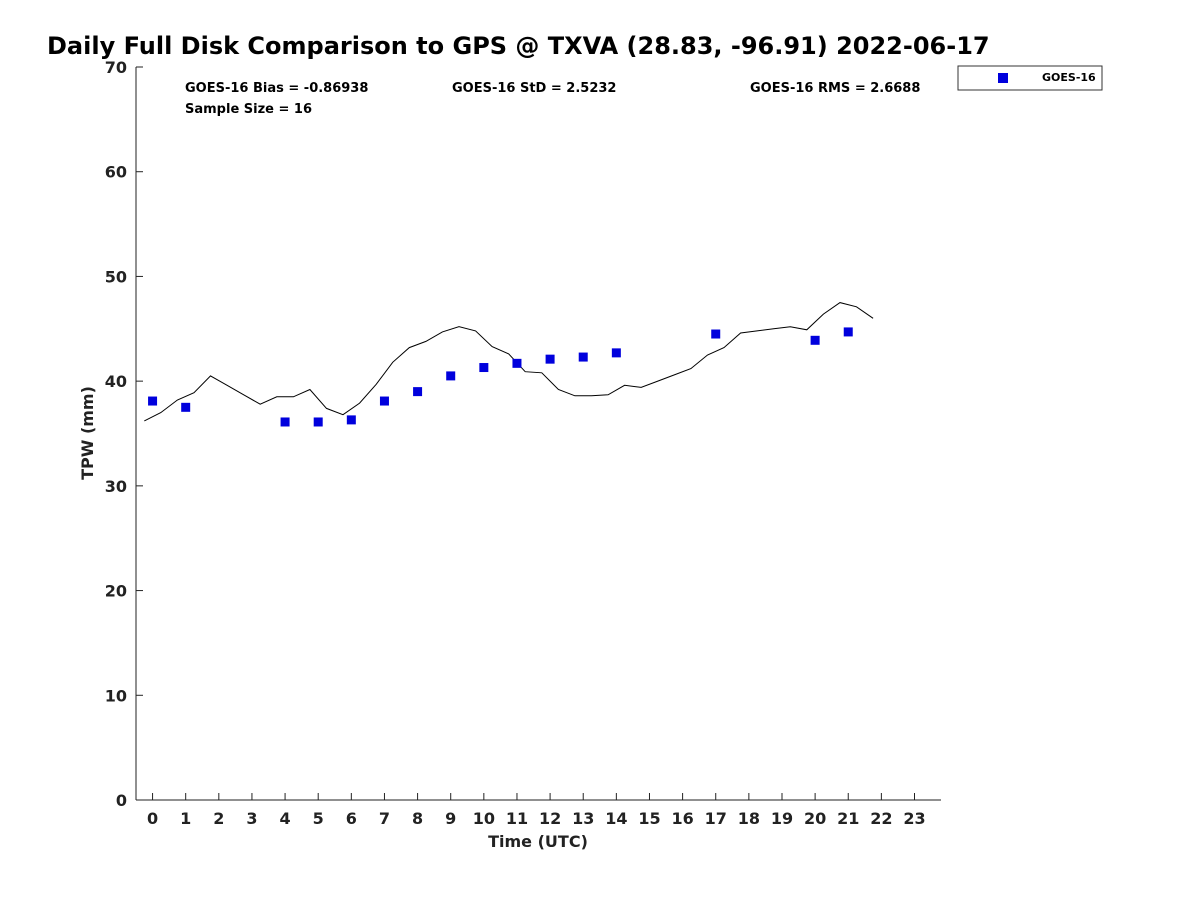  I want to click on x-tick-label: 4, so click(285, 818).